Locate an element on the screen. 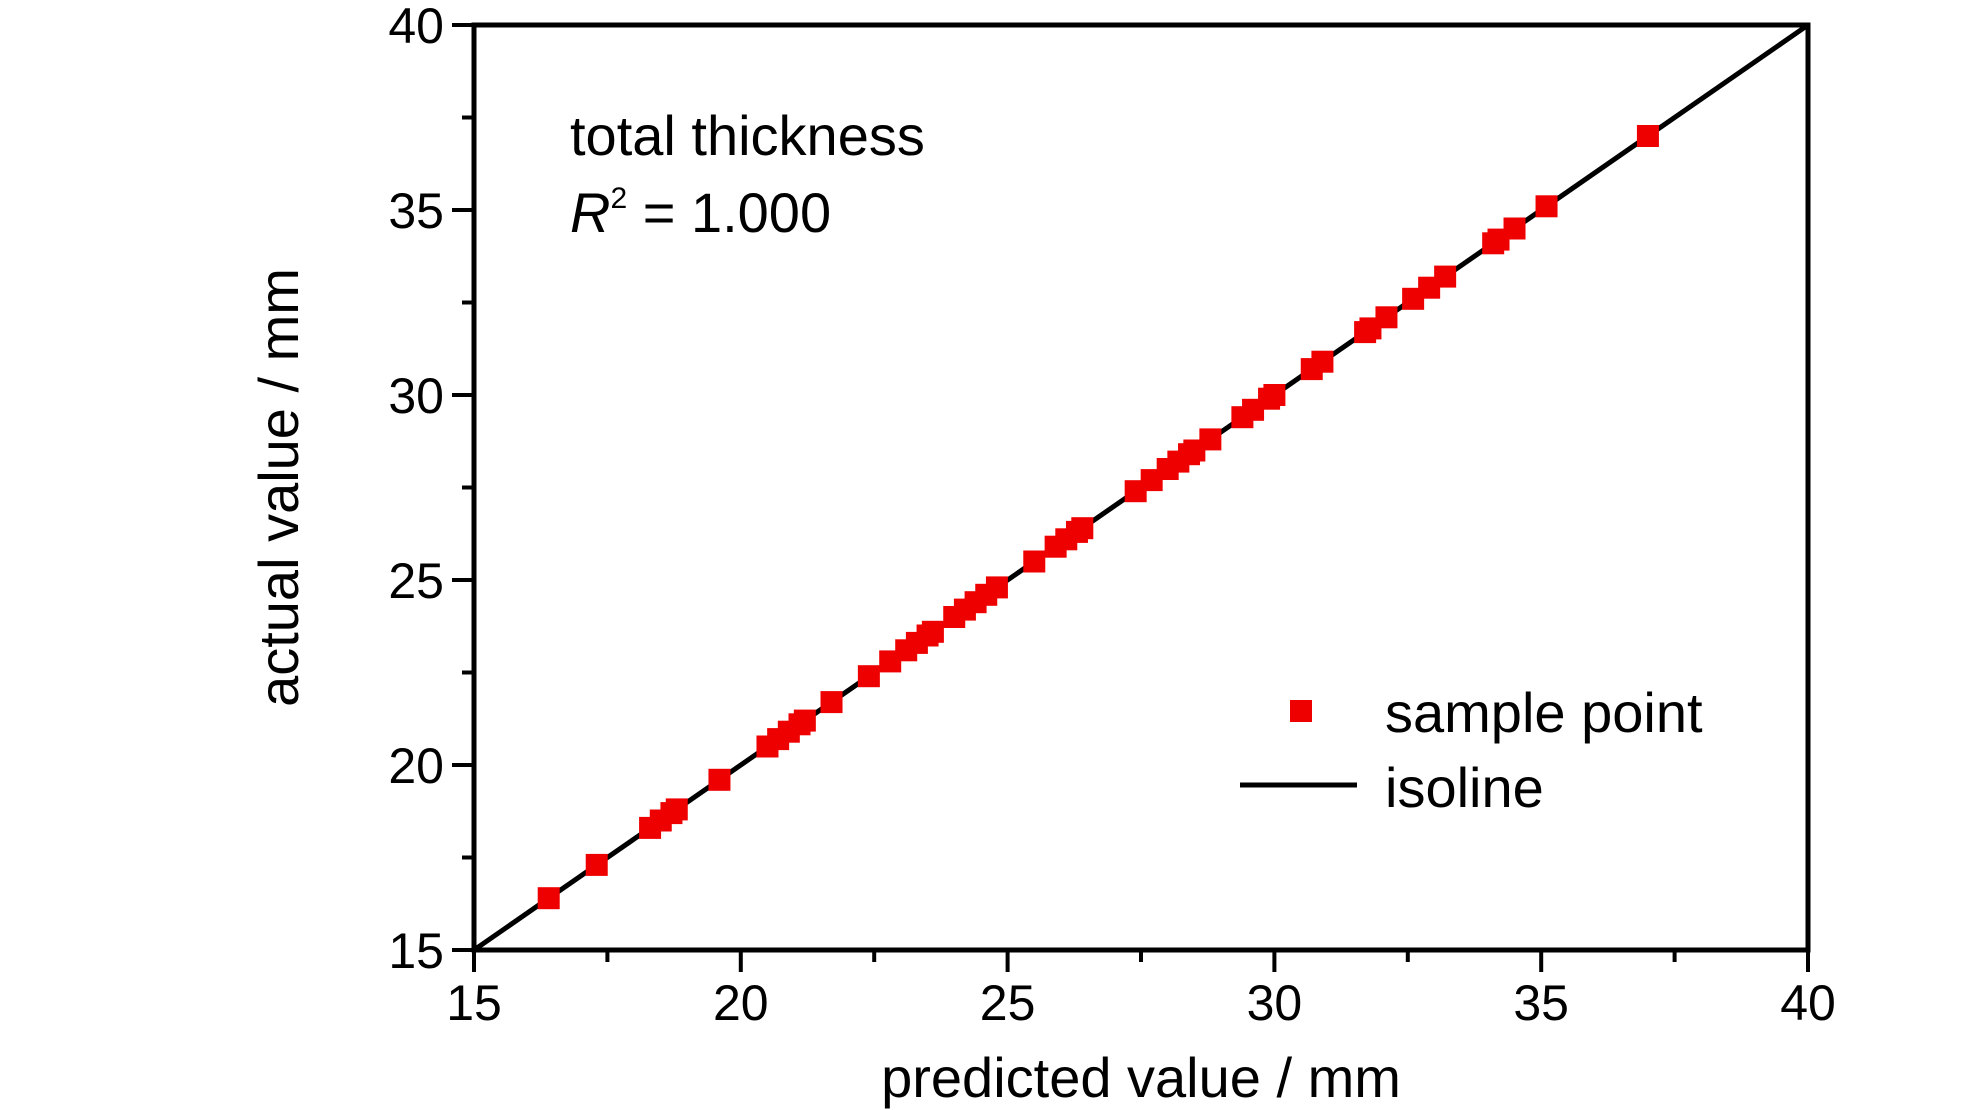 The height and width of the screenshot is (1110, 1984). r-squared-annotation: R2 = 1.000 is located at coordinates (700, 212).